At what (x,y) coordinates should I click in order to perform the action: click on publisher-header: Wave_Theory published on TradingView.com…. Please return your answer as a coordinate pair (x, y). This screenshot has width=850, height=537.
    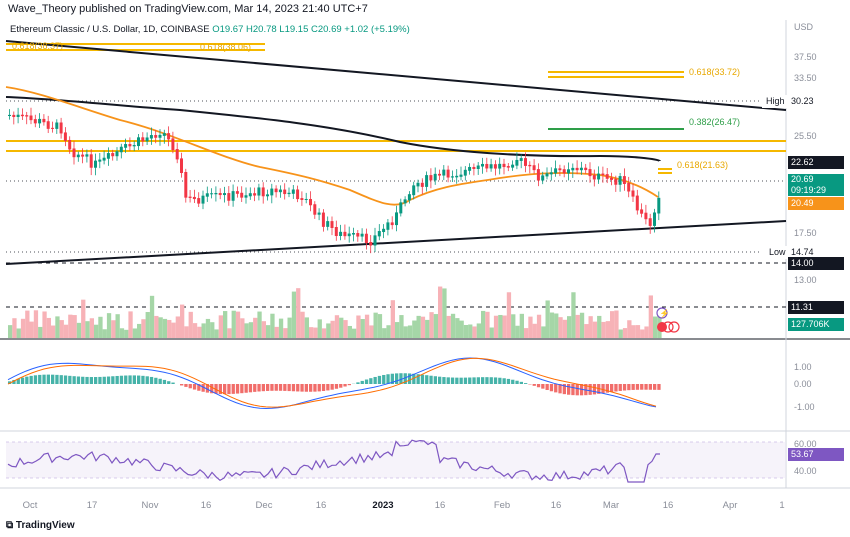
    Looking at the image, I should click on (188, 9).